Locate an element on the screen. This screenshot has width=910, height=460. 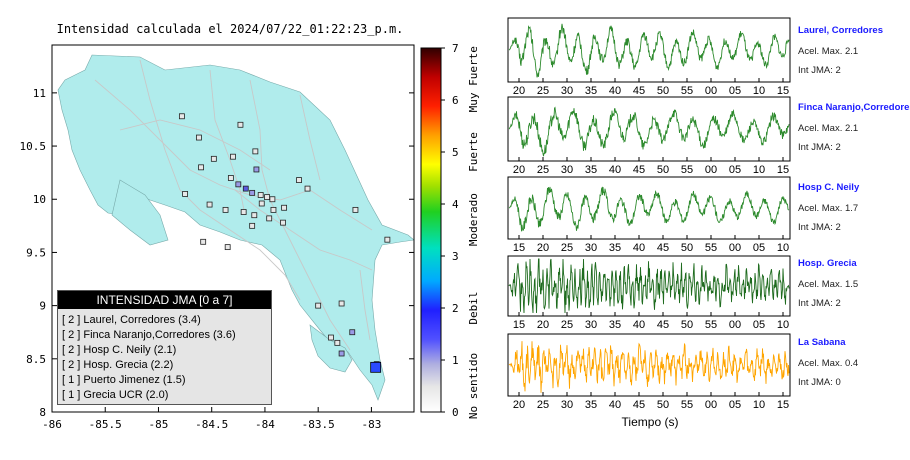
map-x-tick-label: -85 is located at coordinates (159, 424).